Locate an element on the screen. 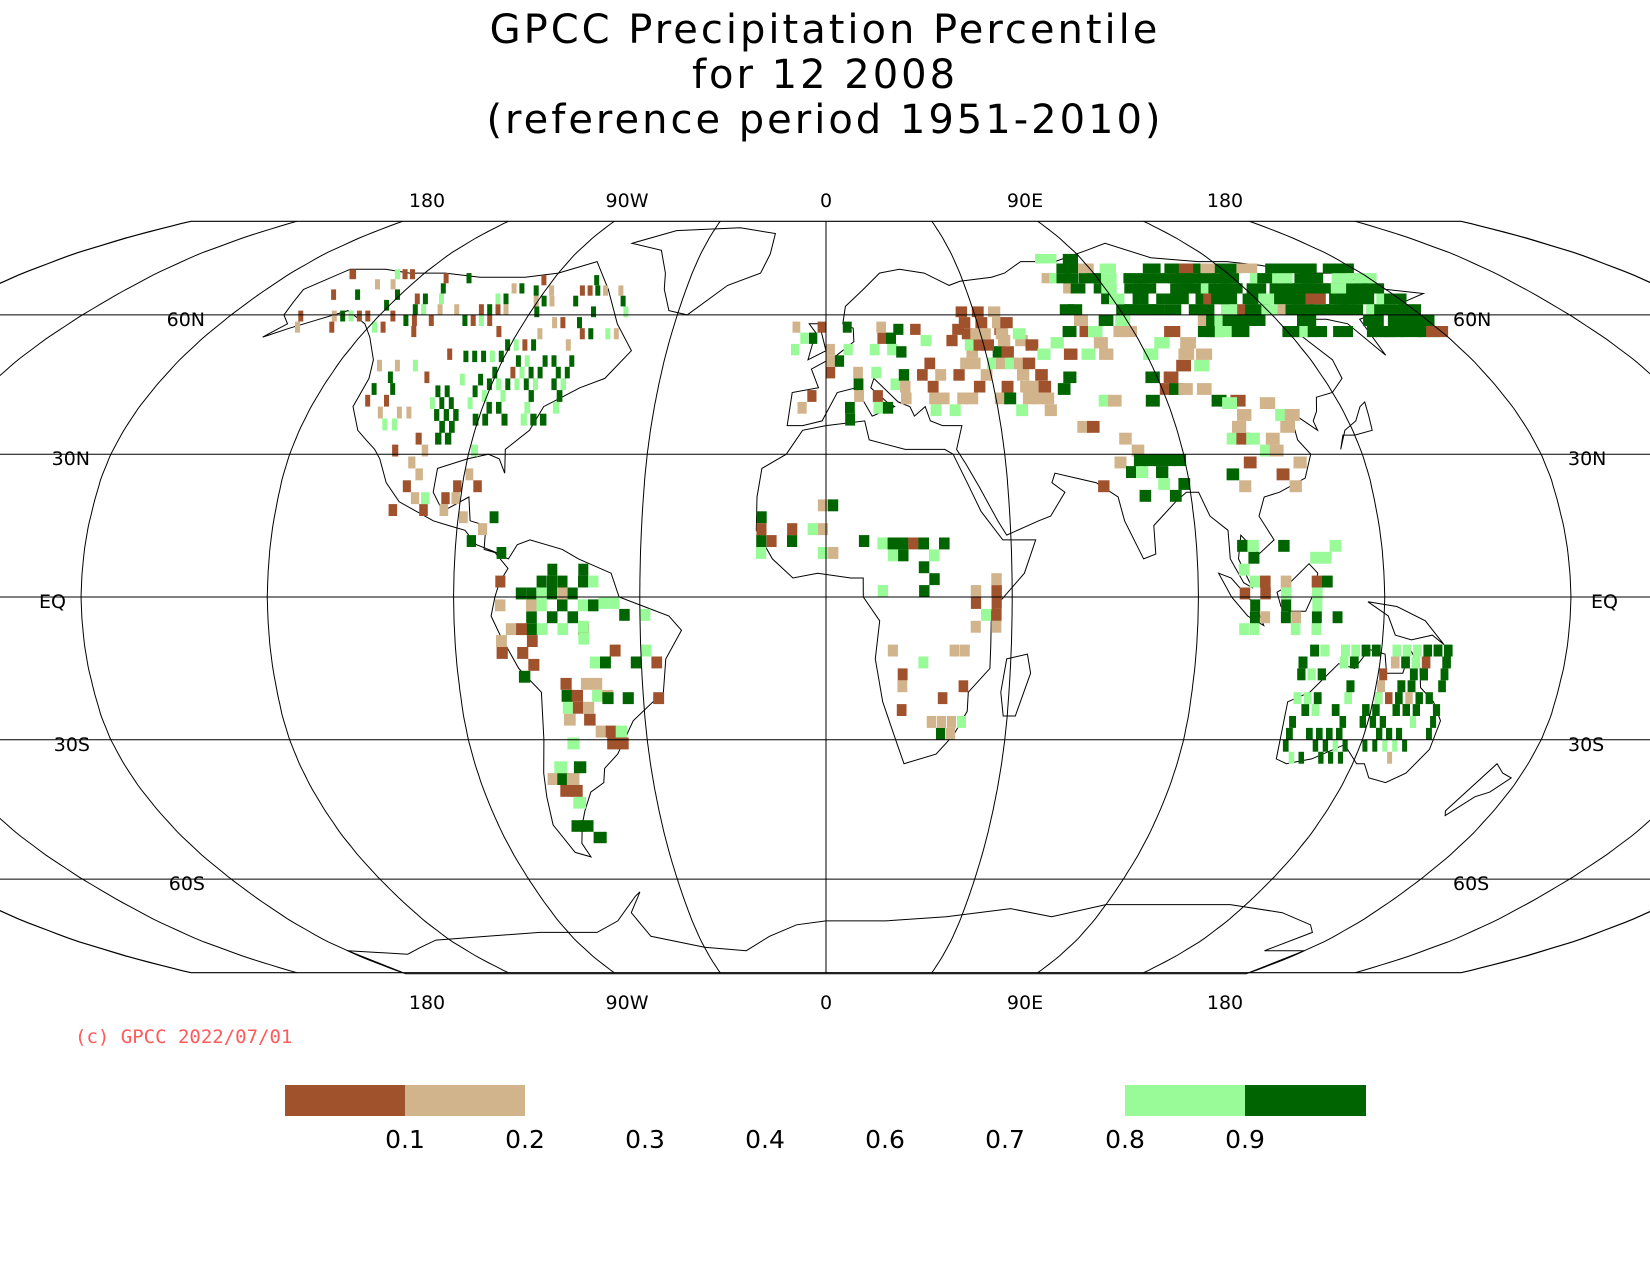 This screenshot has width=1650, height=1270. legend-swatch-0.1-0.2 is located at coordinates (465, 1100).